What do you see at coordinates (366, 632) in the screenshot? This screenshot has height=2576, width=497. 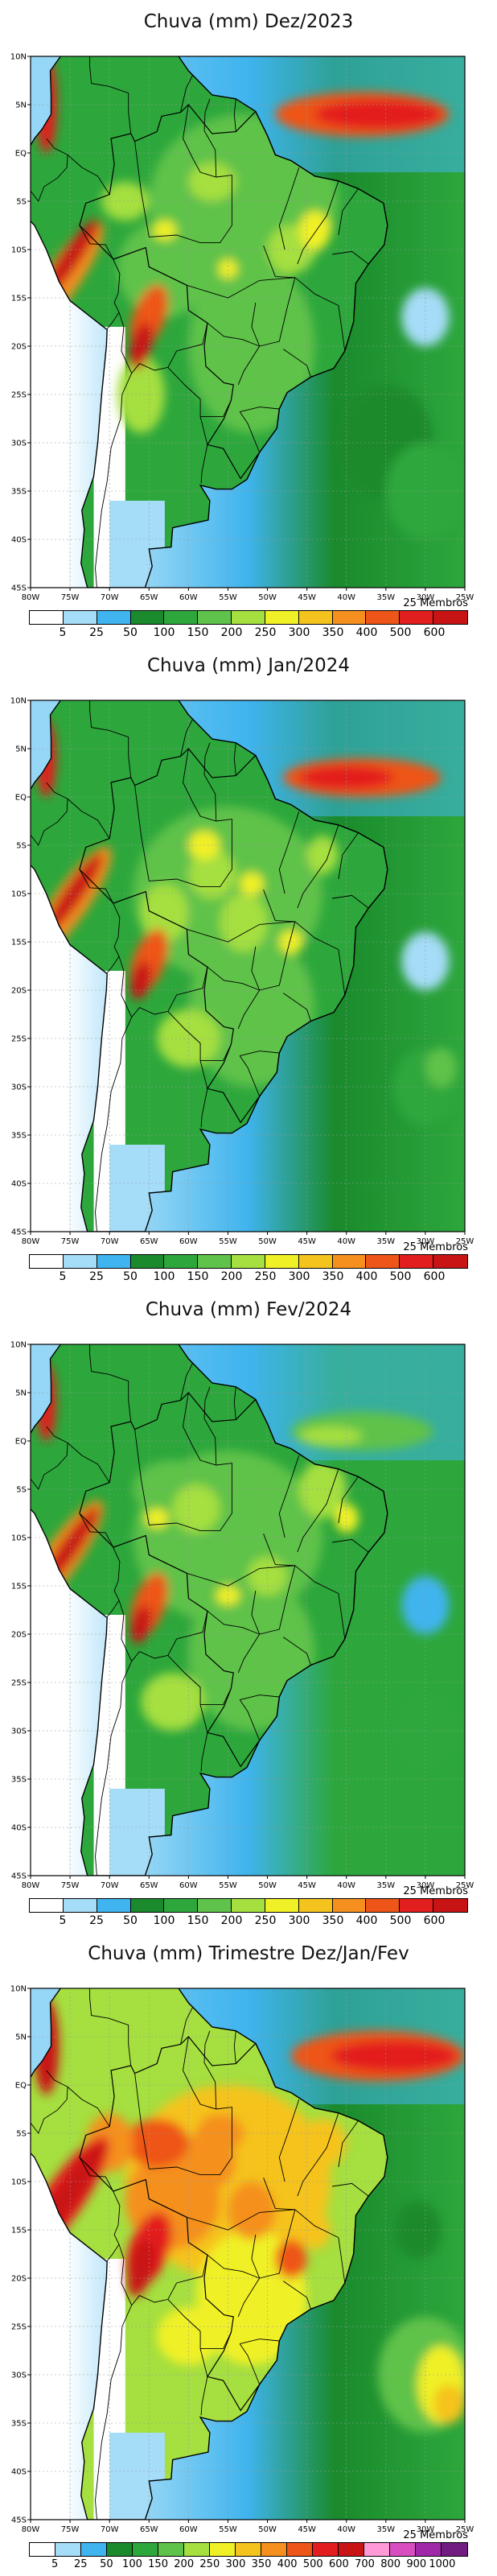 I see `color-scale-label: 400` at bounding box center [366, 632].